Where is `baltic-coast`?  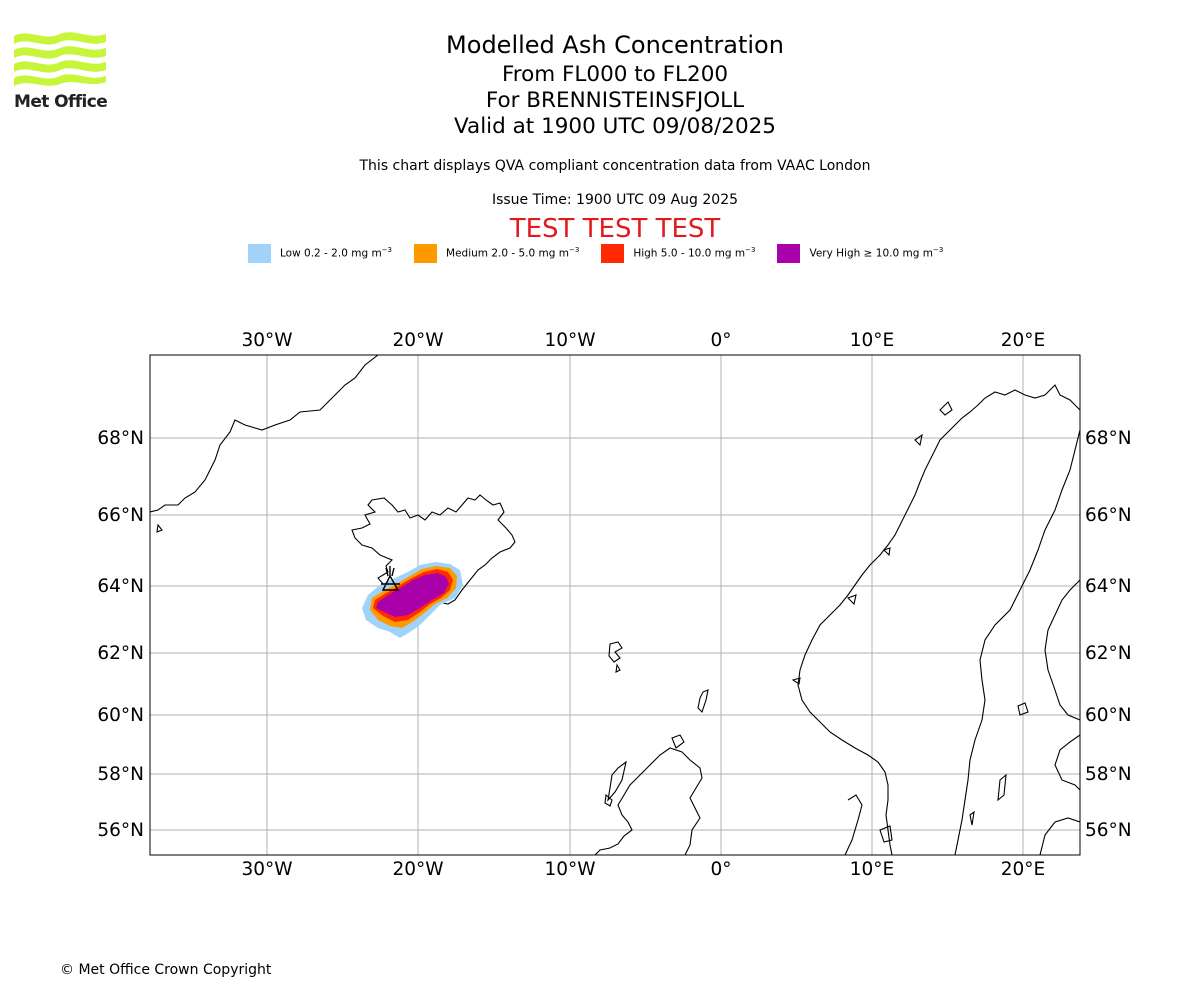
baltic-coast is located at coordinates (1062, 650).